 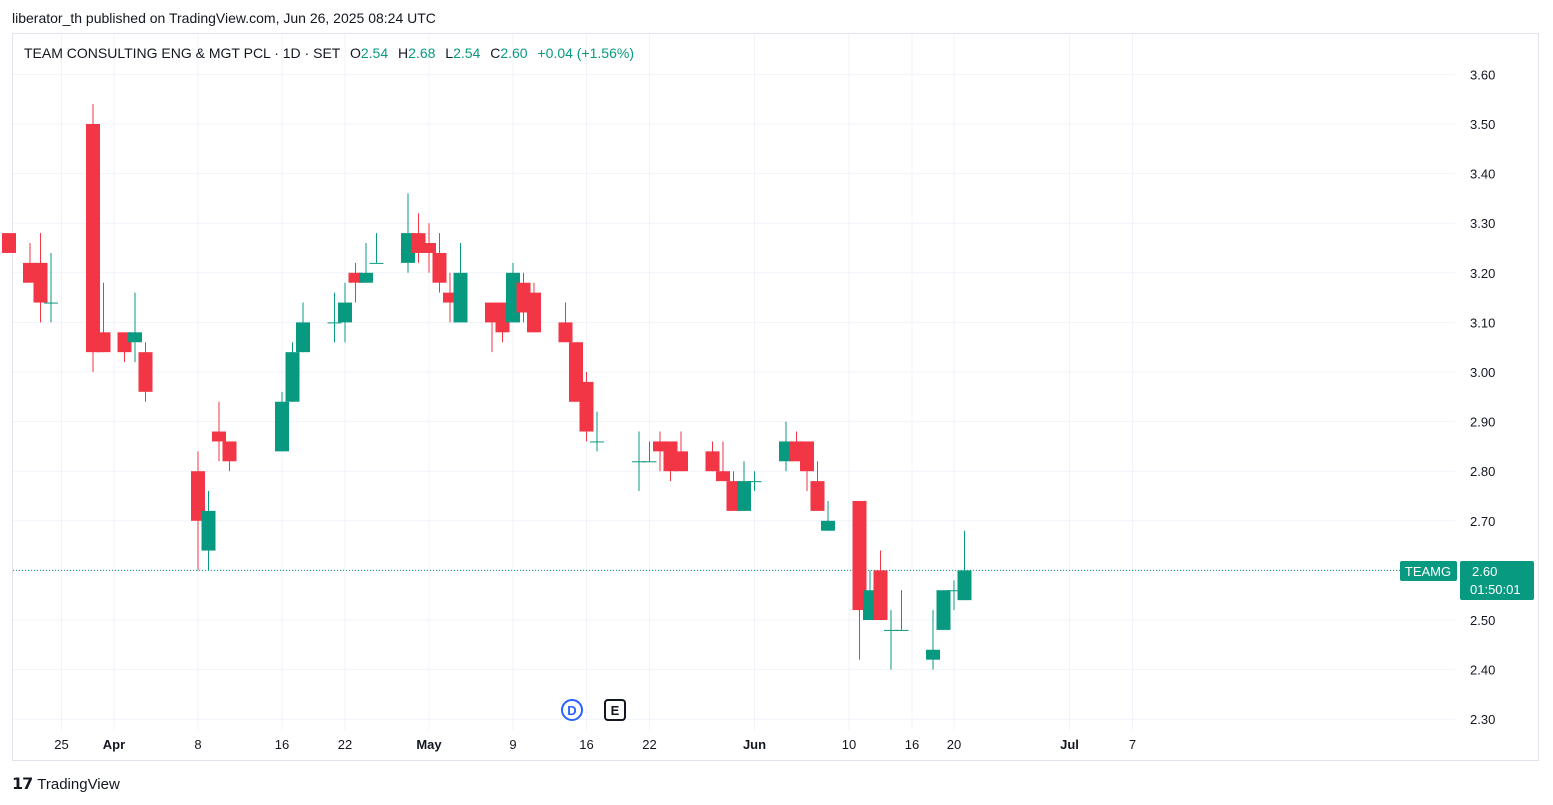 What do you see at coordinates (449, 53) in the screenshot?
I see `low-label: L` at bounding box center [449, 53].